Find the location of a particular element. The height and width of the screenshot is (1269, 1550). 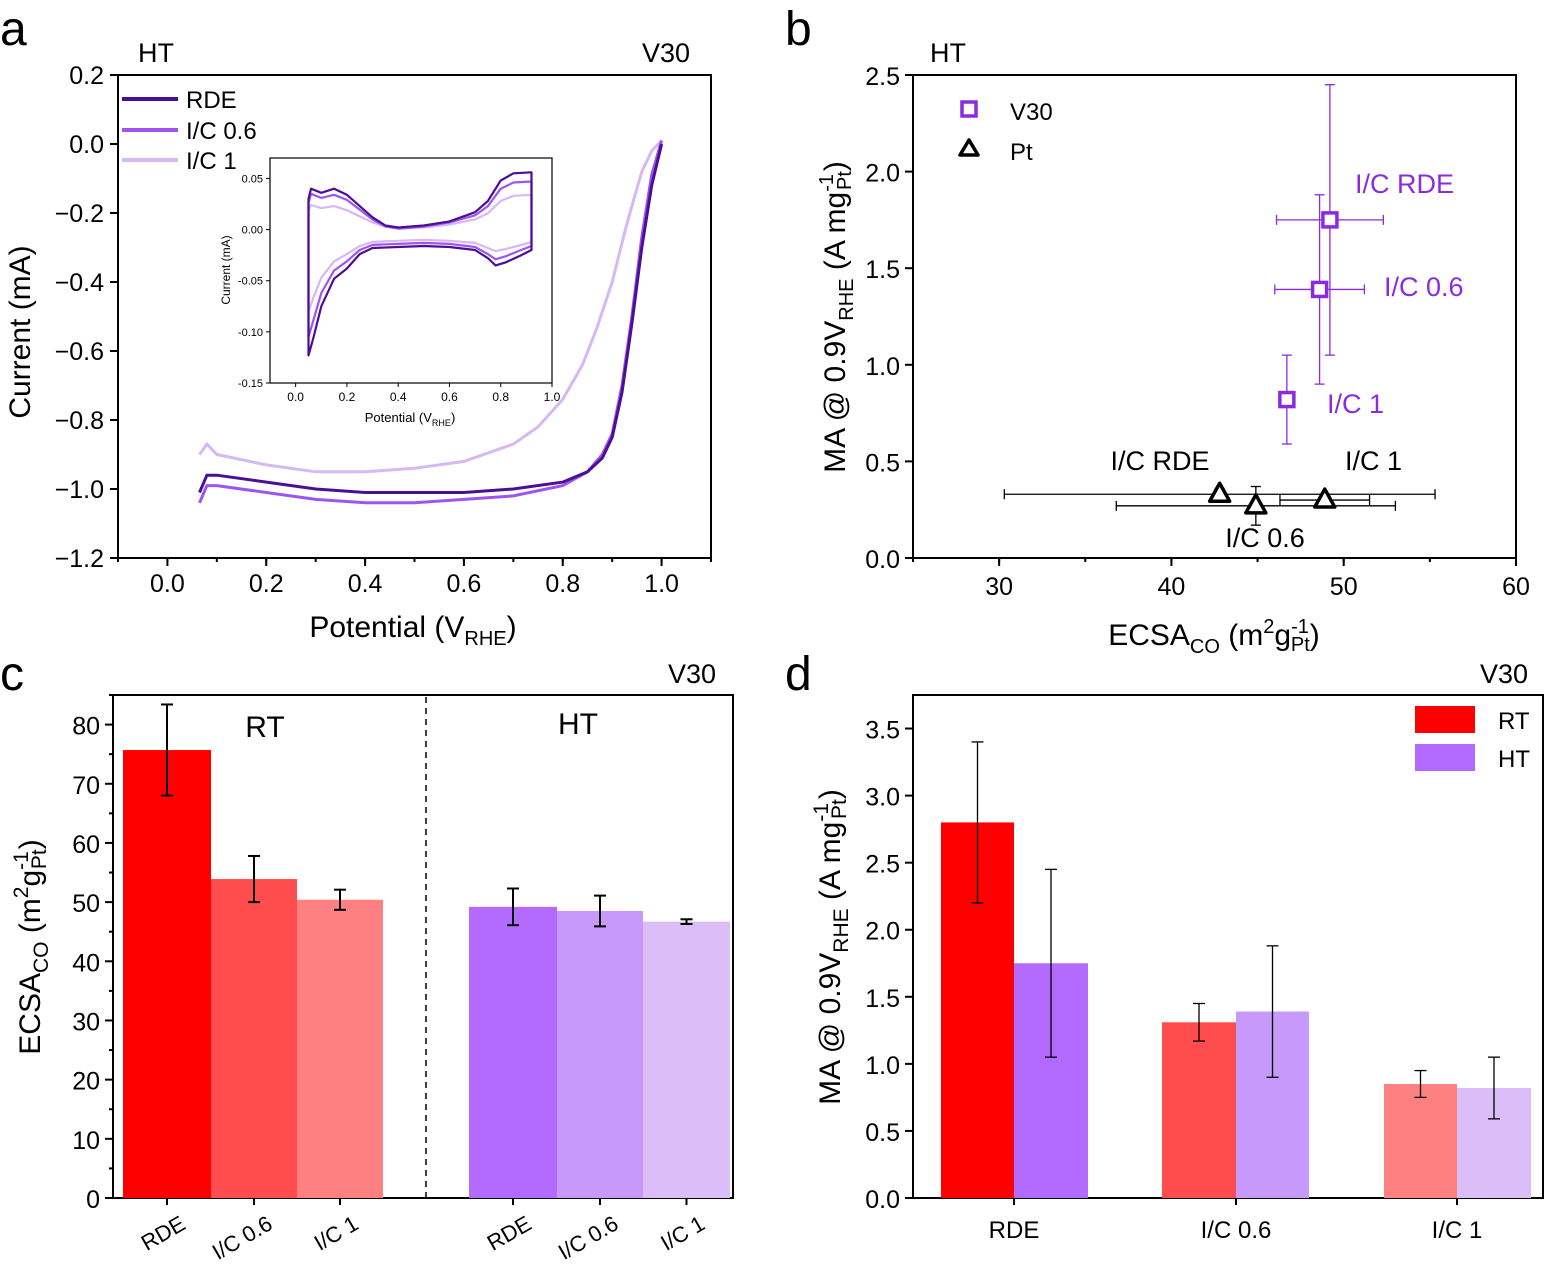

y-tick-label: 0.2 is located at coordinates (86, 76).